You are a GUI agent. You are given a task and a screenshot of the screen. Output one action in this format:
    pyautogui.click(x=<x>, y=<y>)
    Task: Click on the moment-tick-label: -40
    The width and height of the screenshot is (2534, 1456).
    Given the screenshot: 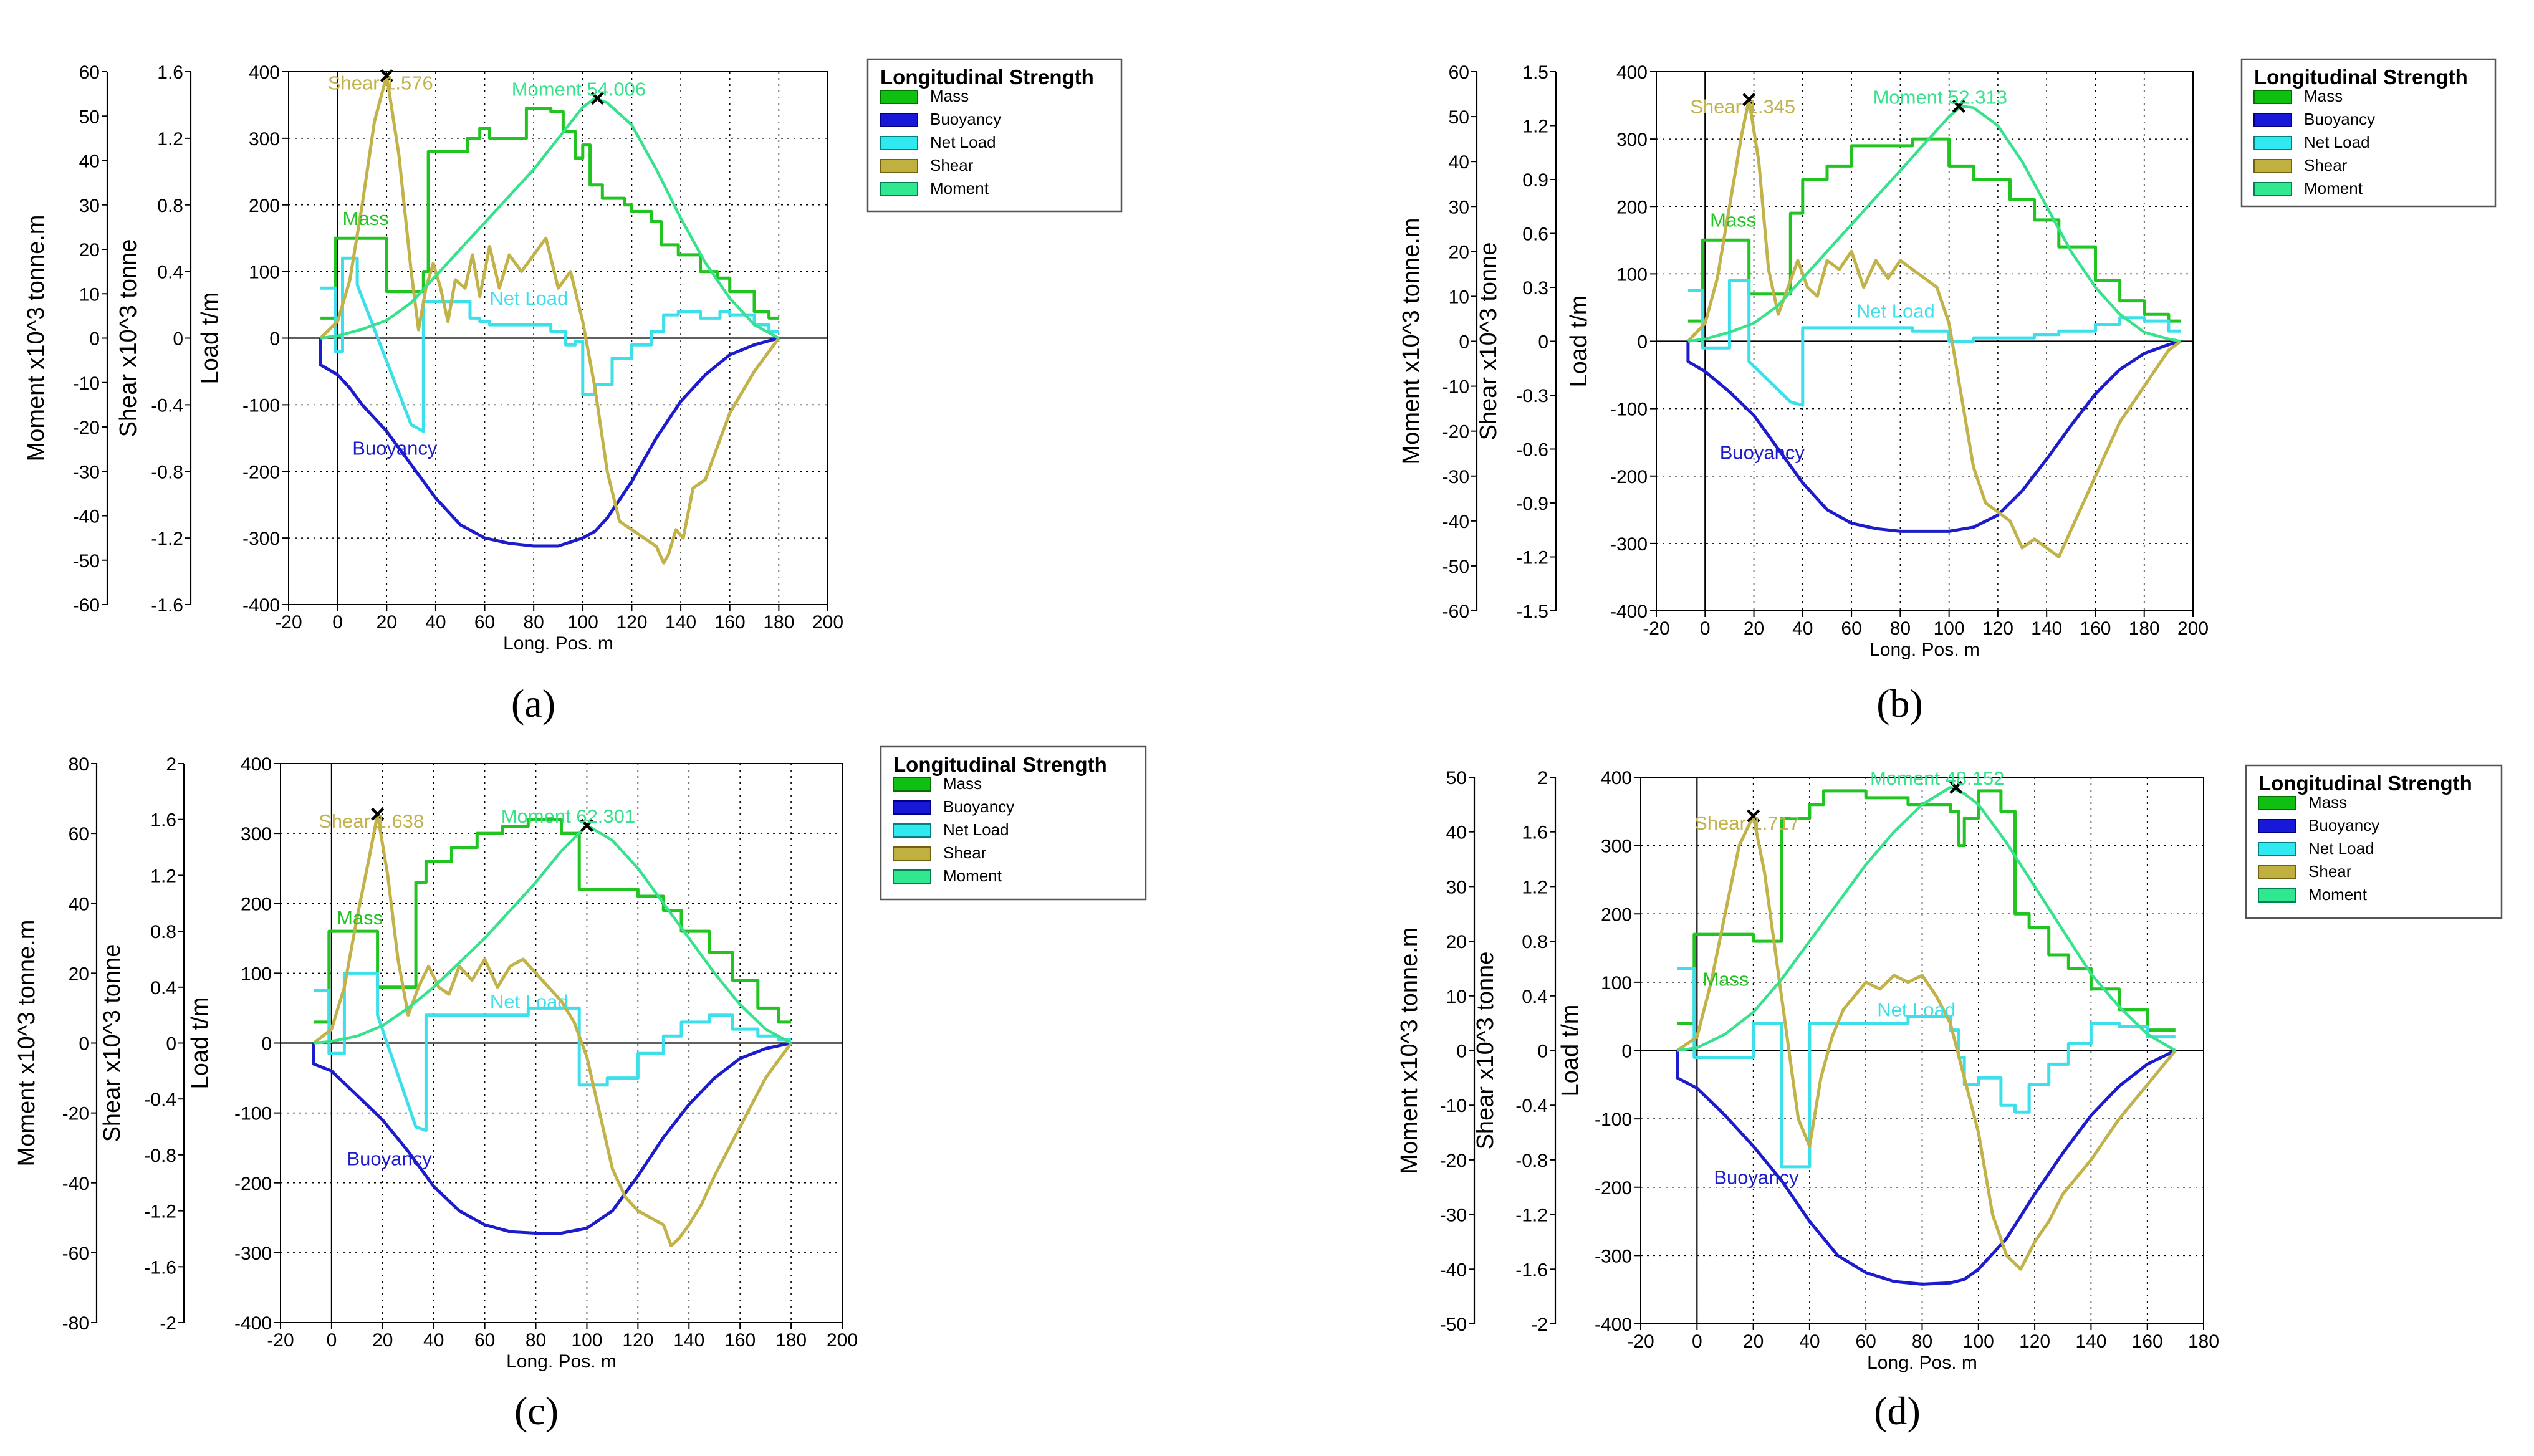 What is the action you would take?
    pyautogui.click(x=1455, y=522)
    